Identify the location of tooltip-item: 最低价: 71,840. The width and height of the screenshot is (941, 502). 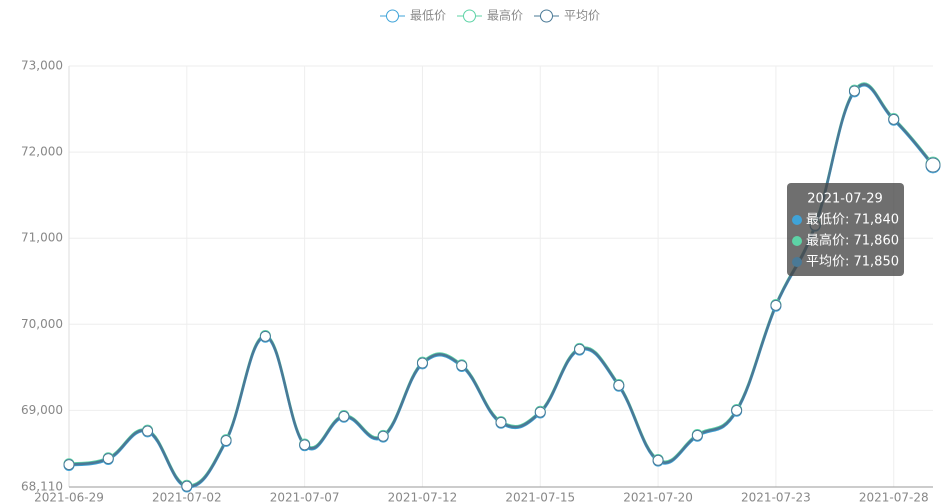
(852, 220).